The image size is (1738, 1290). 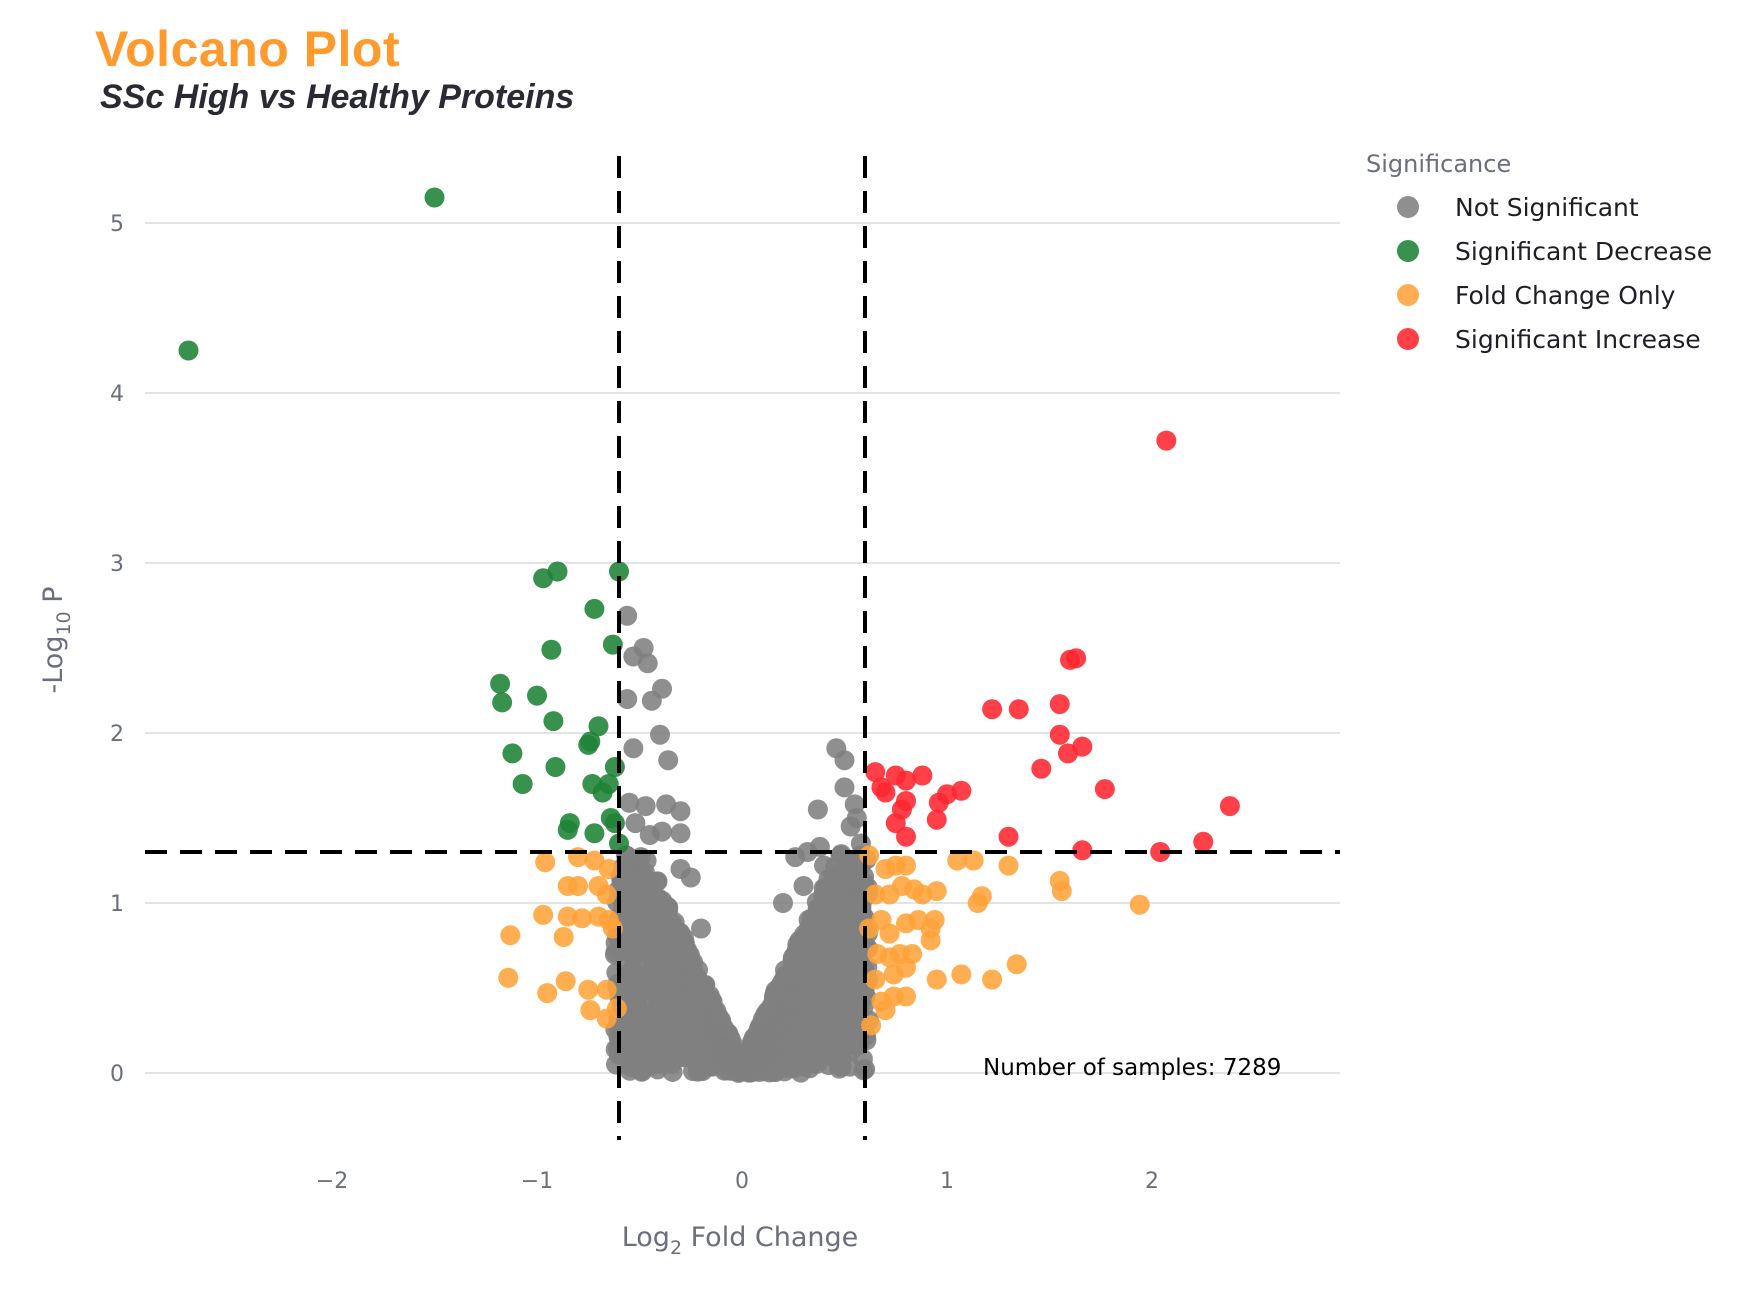 I want to click on legend-label-not-significant: Not Significant, so click(x=1547, y=207).